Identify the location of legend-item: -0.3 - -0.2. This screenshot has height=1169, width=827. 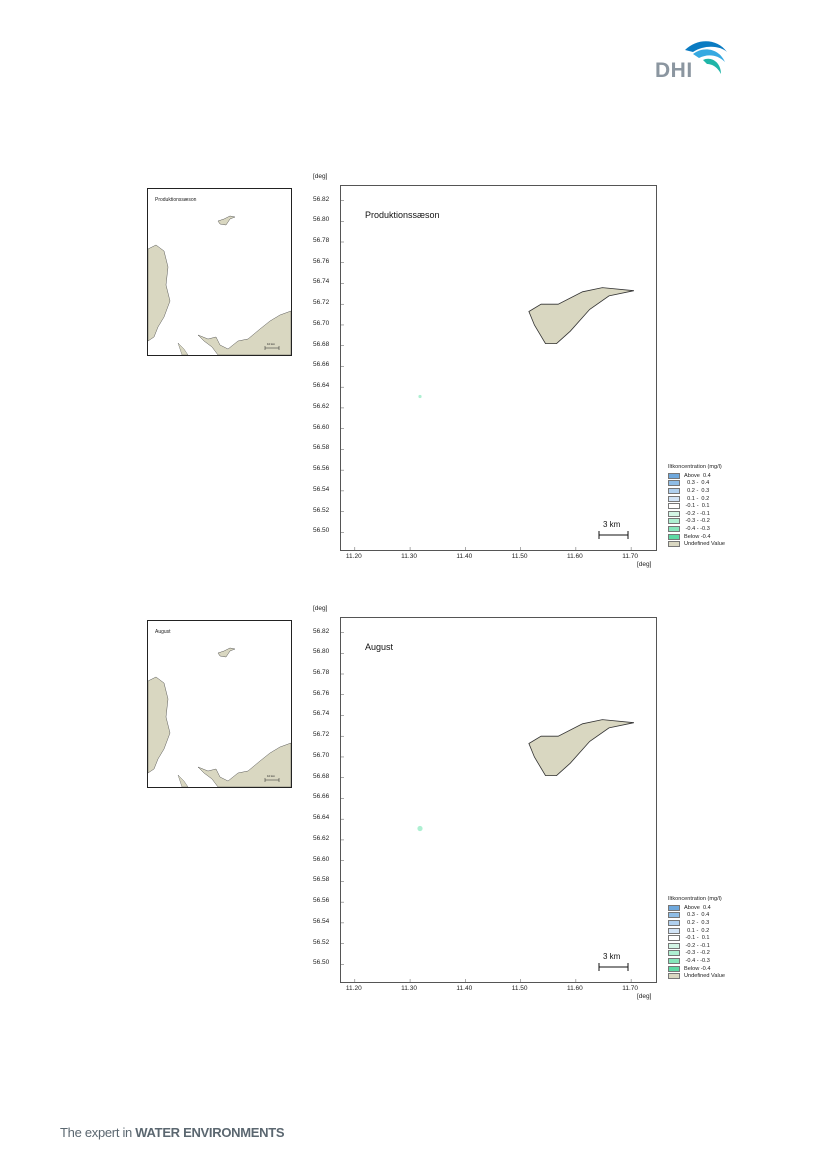
(708, 522).